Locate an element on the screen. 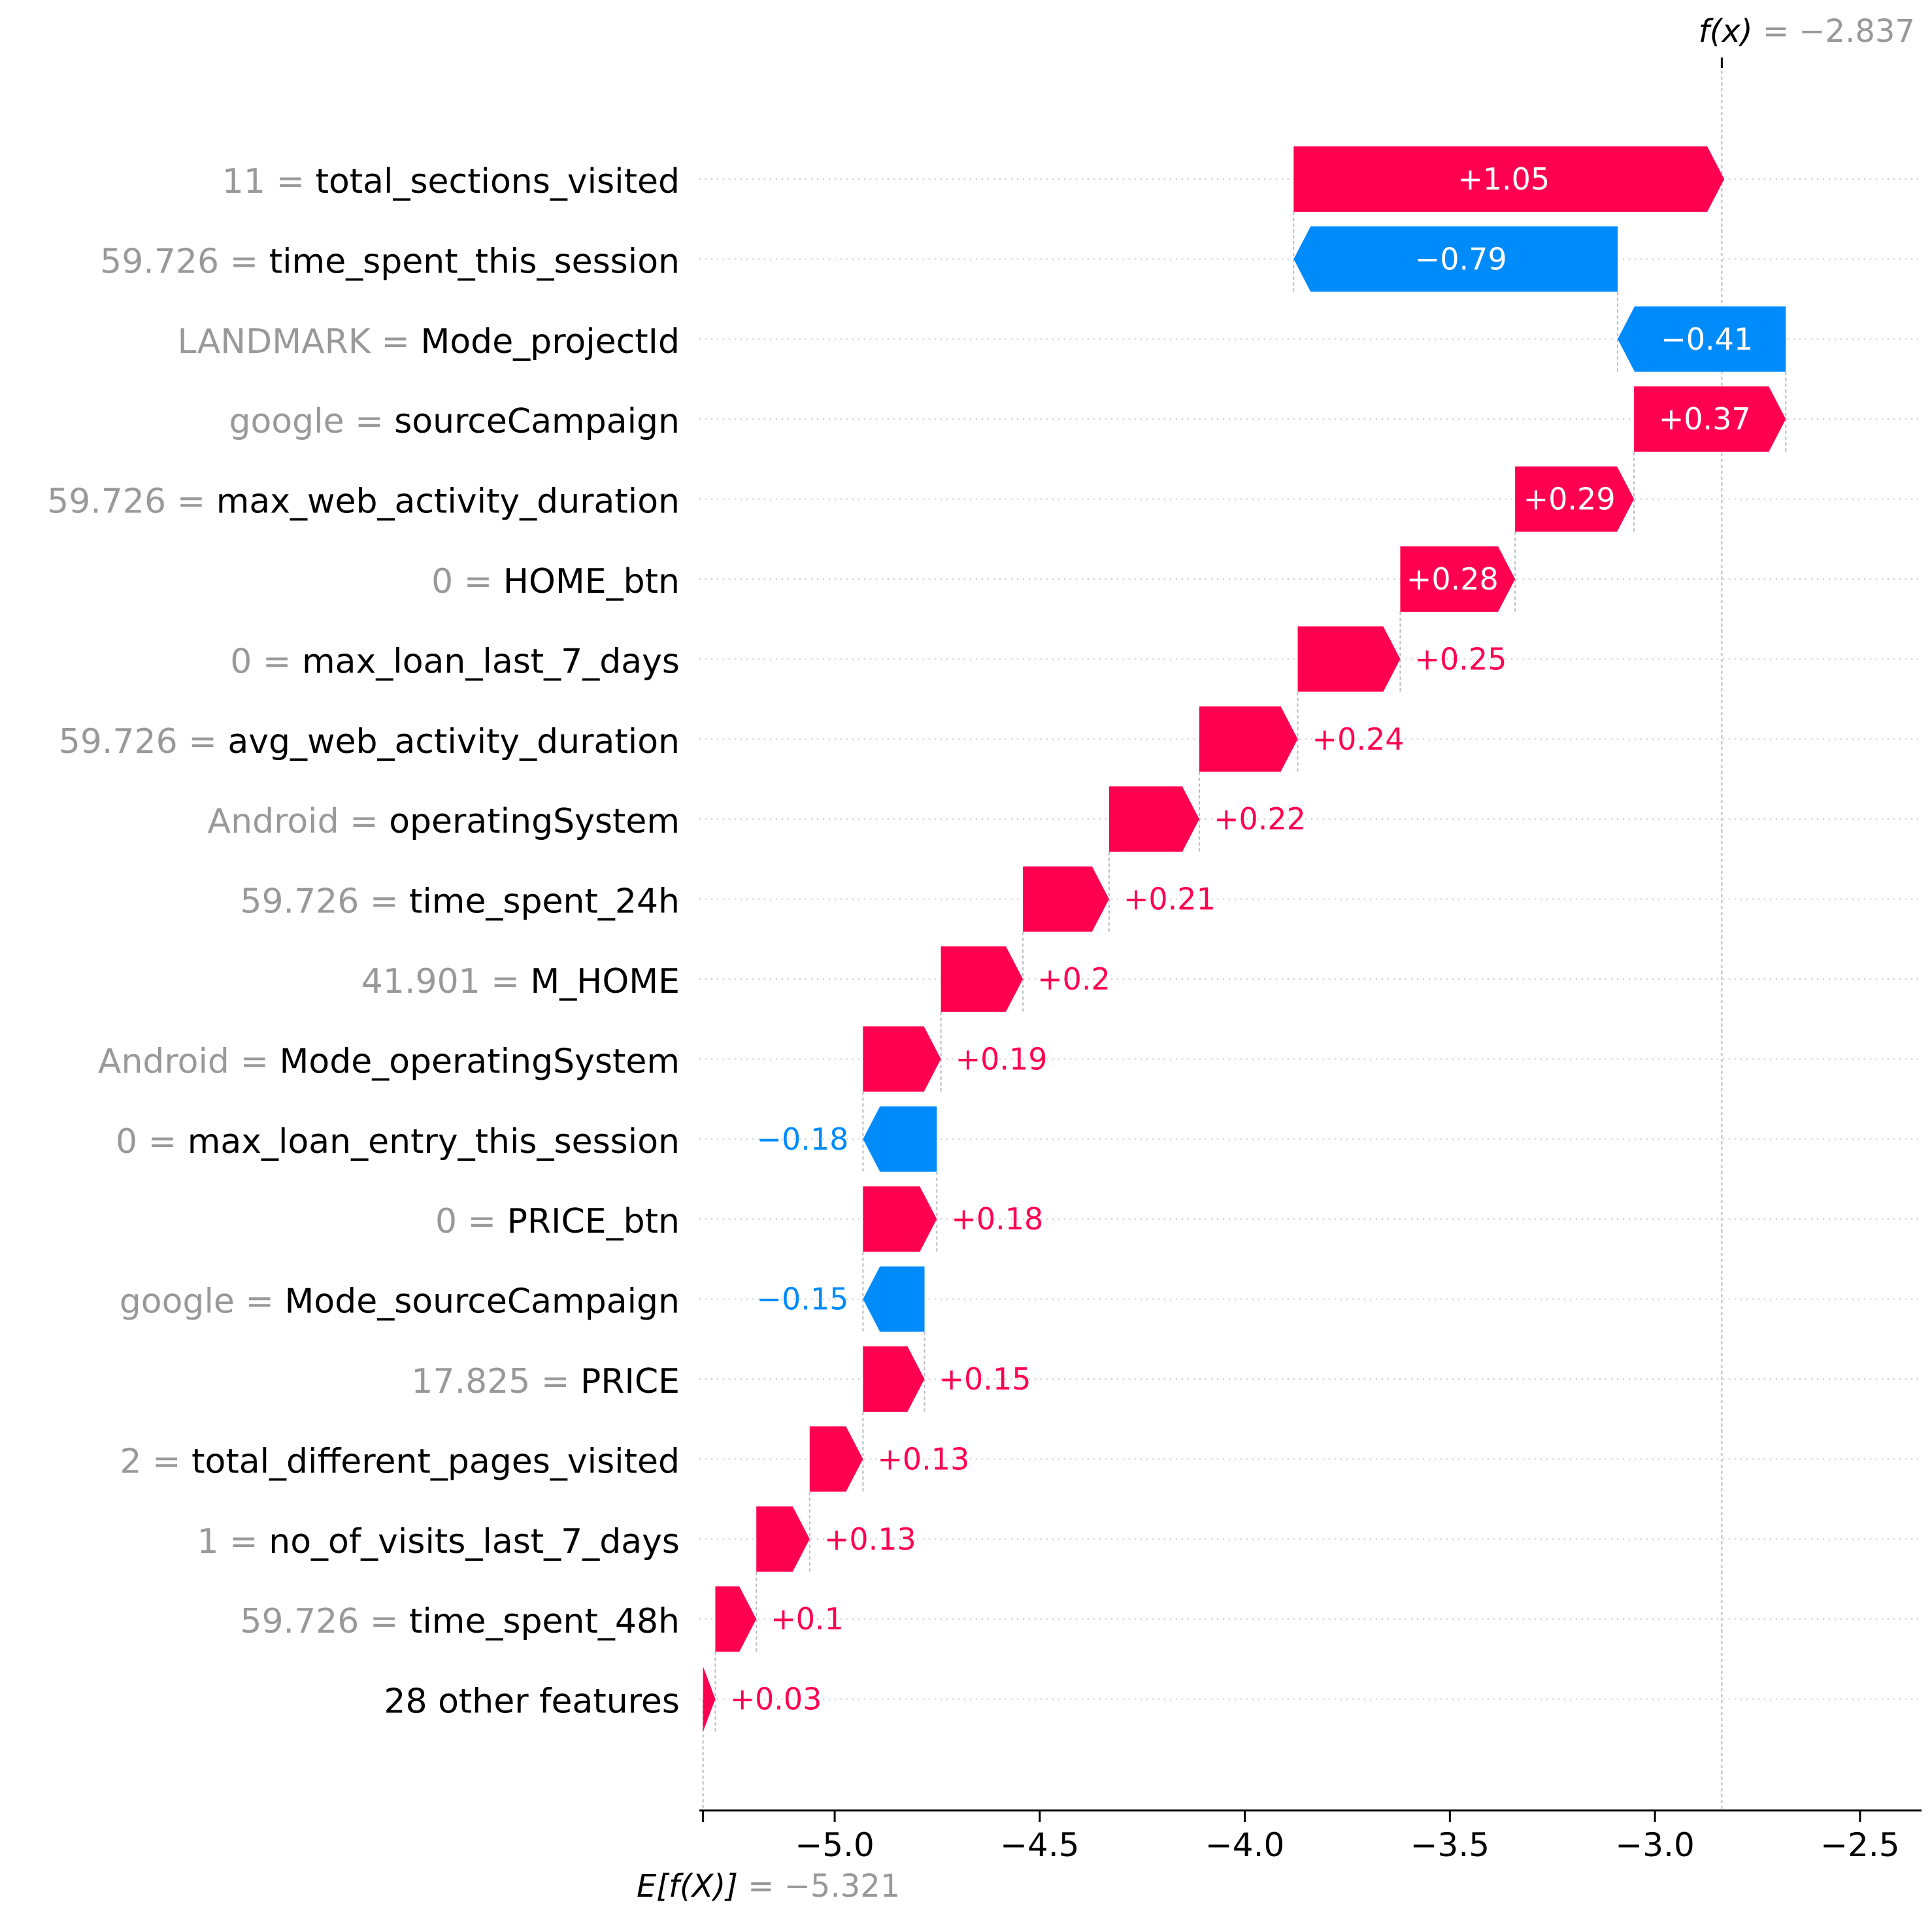 The image size is (1932, 1915). contribution-label: +0.1 is located at coordinates (807, 1619).